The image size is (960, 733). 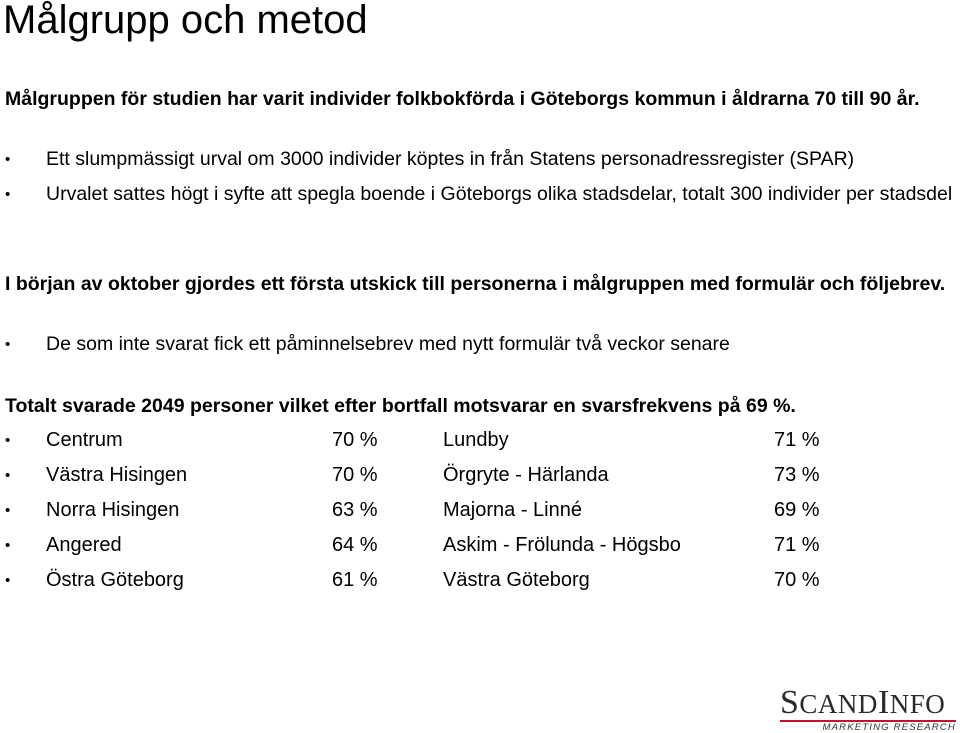 What do you see at coordinates (526, 475) in the screenshot?
I see `district-name: Örgryte - Härlanda` at bounding box center [526, 475].